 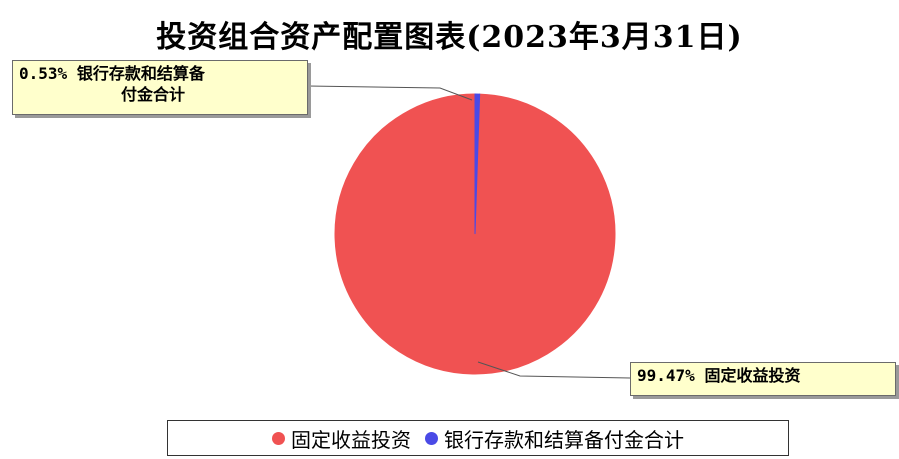 What do you see at coordinates (43, 73) in the screenshot?
I see `callout-deposit-percent: 0.53%` at bounding box center [43, 73].